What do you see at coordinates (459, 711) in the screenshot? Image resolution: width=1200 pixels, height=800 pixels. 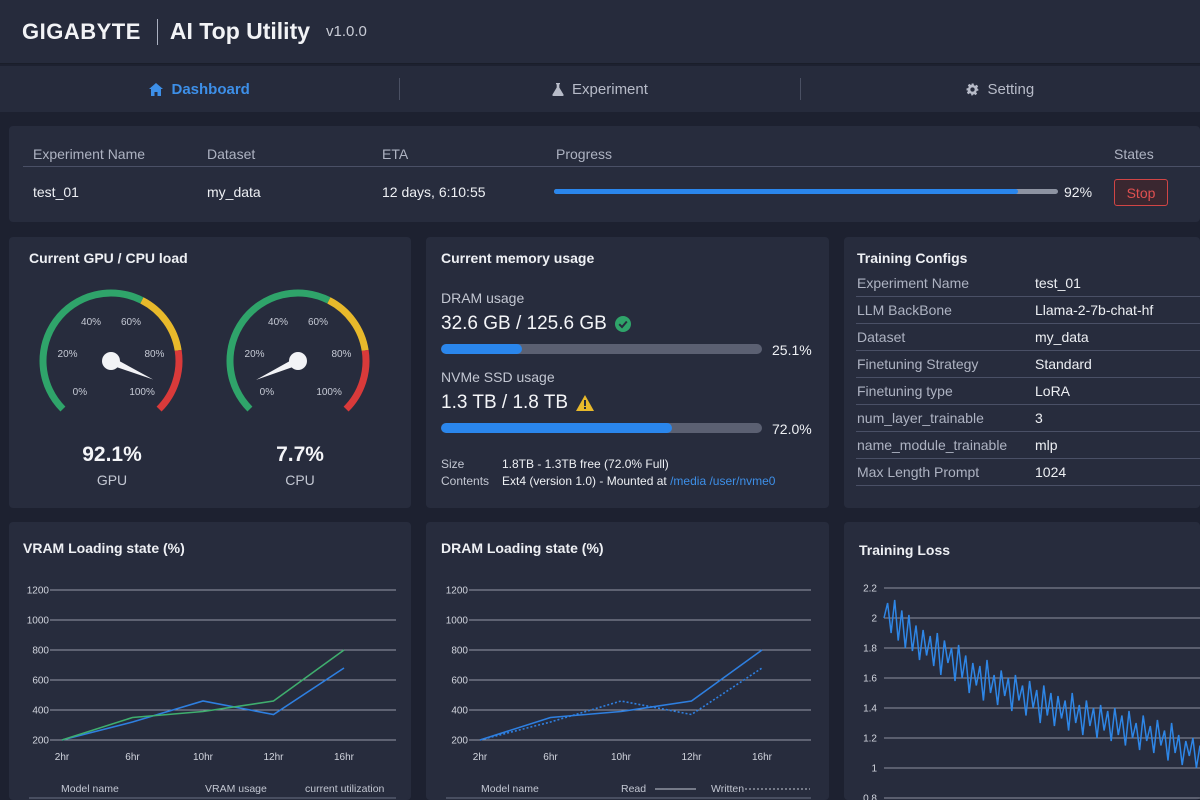 I see `y-tick-label: 400` at bounding box center [459, 711].